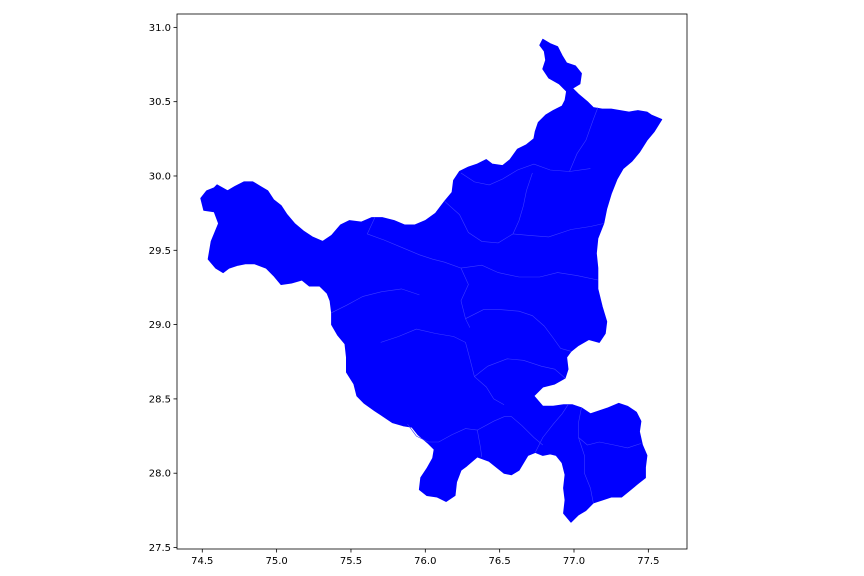 The width and height of the screenshot is (864, 576). What do you see at coordinates (202, 561) in the screenshot?
I see `x-tick-label: 74.5` at bounding box center [202, 561].